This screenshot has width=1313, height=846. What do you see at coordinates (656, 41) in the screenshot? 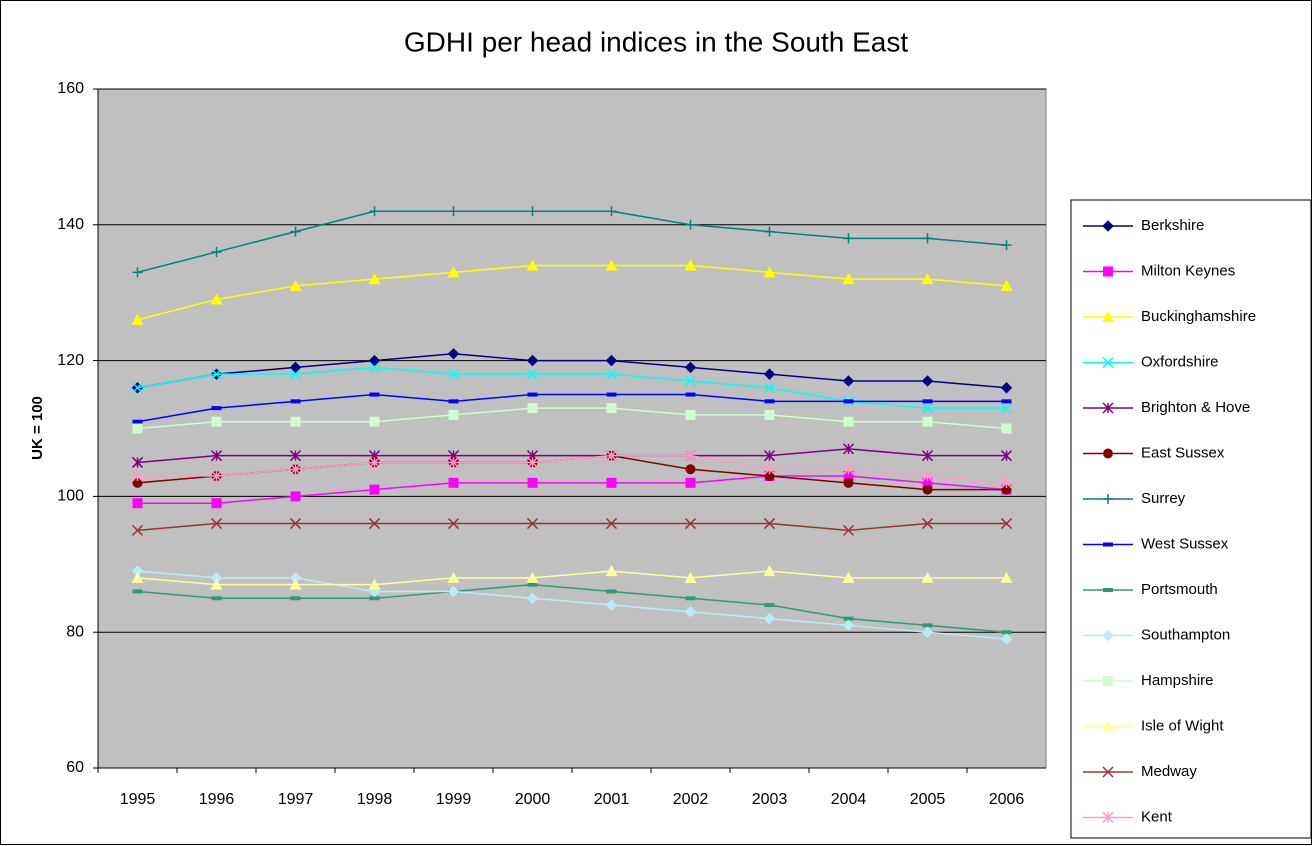
I see `chart-title: GDHI per head indices in the South East` at bounding box center [656, 41].